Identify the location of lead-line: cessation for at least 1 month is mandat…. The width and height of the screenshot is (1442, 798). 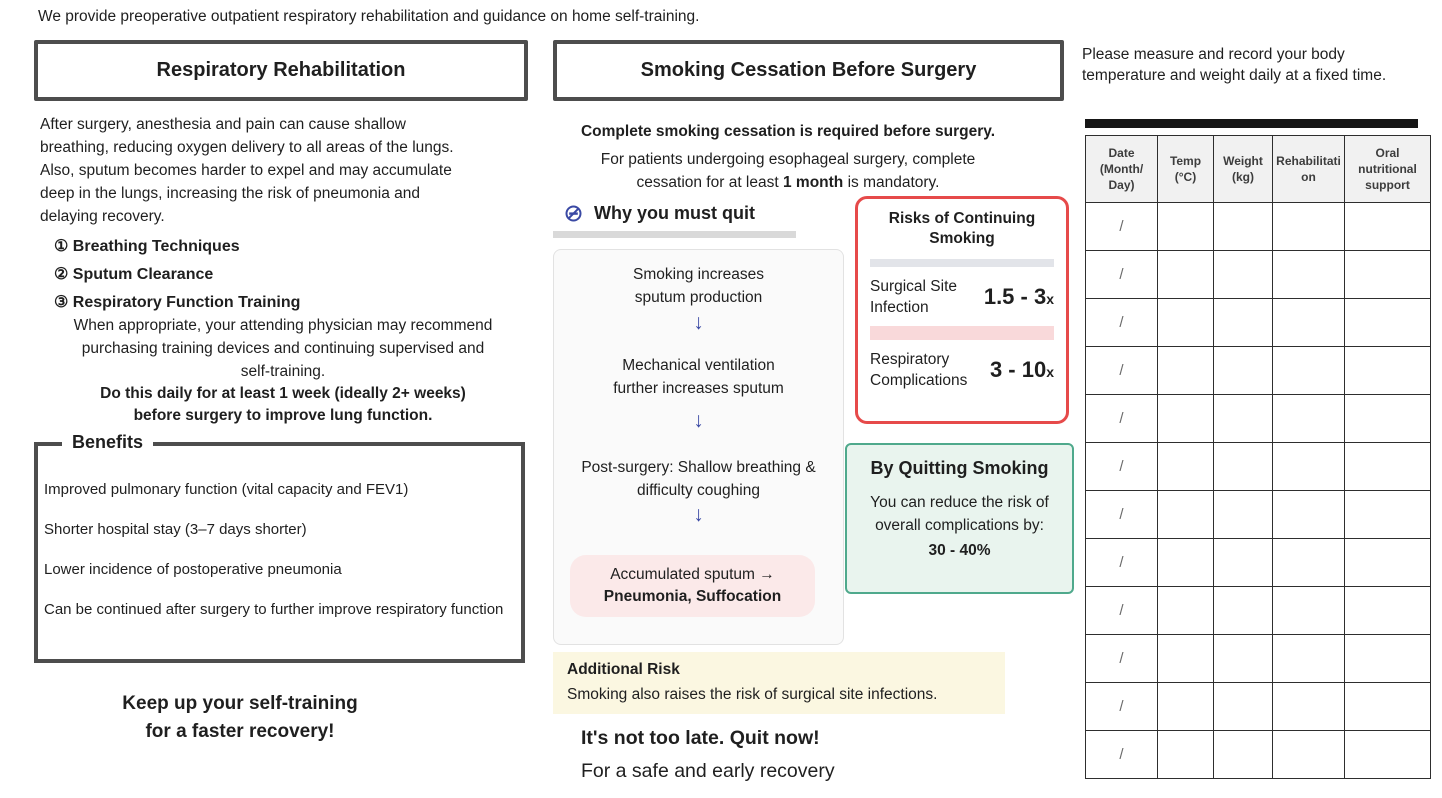
(788, 182).